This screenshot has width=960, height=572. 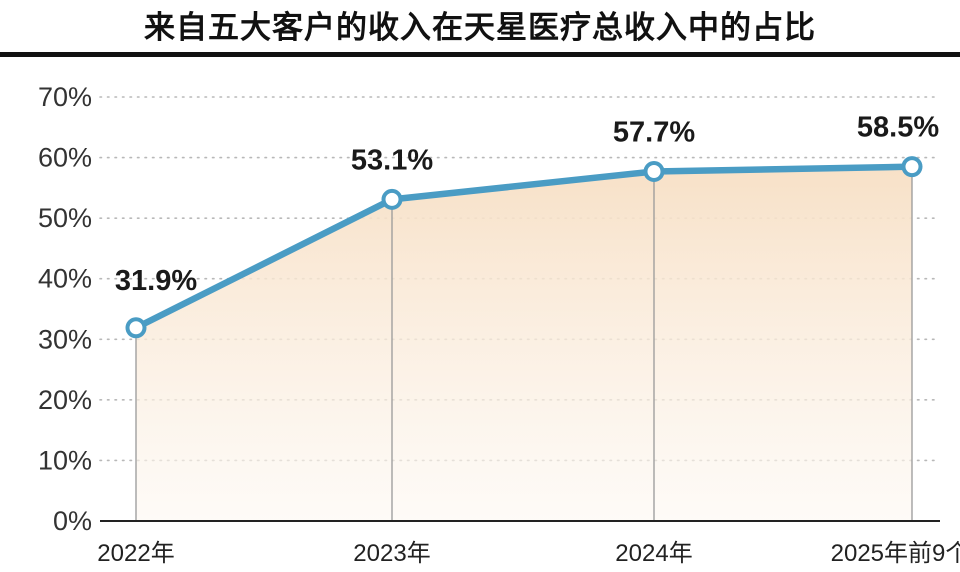 I want to click on y-tick-label-50: 50%, so click(x=65, y=218).